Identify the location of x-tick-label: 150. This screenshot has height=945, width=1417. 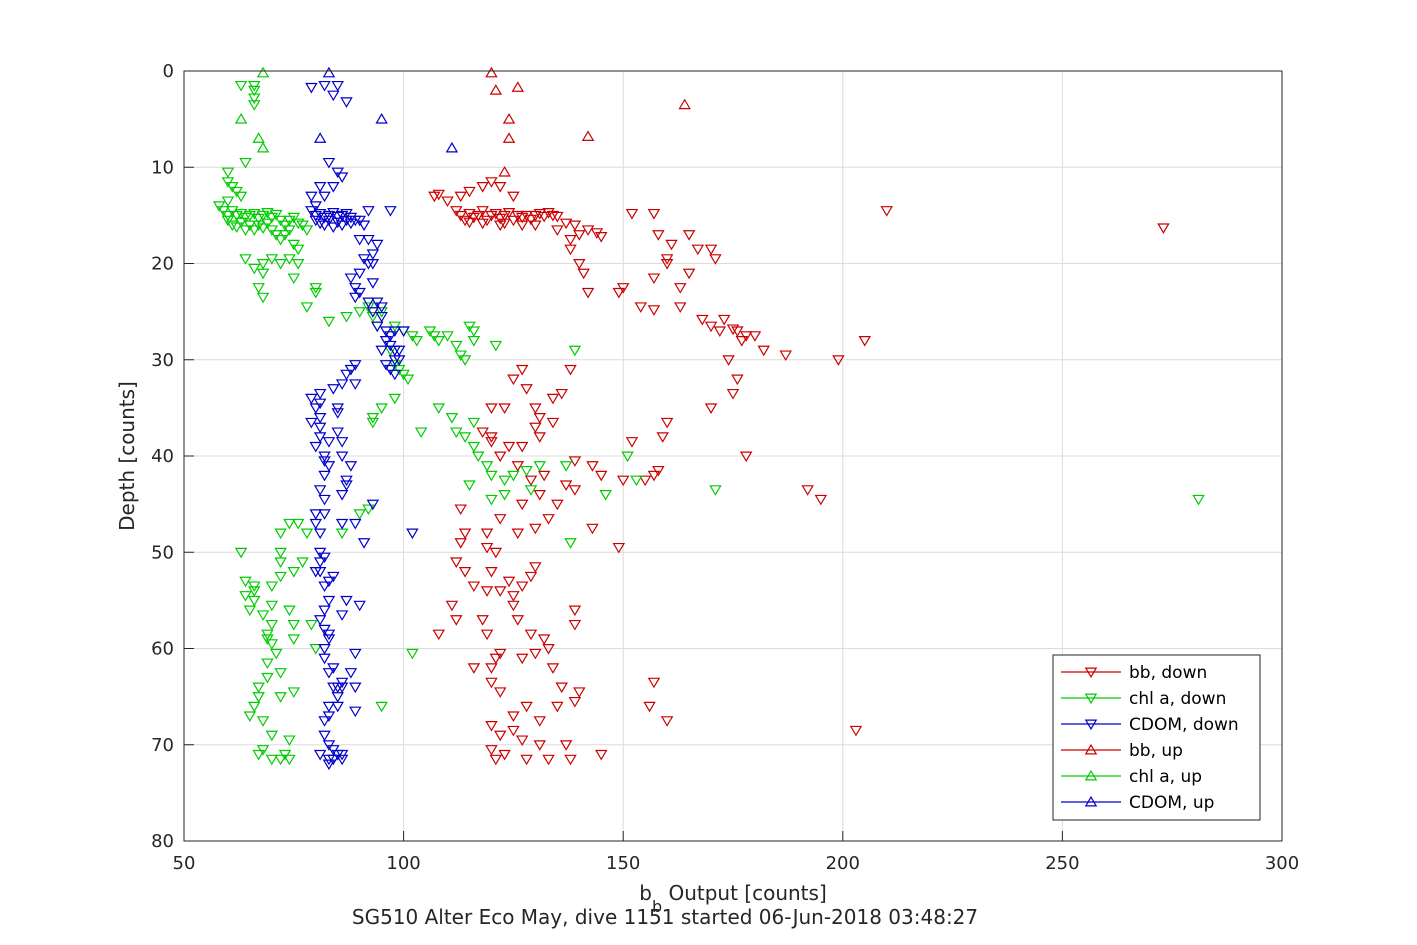
(623, 863).